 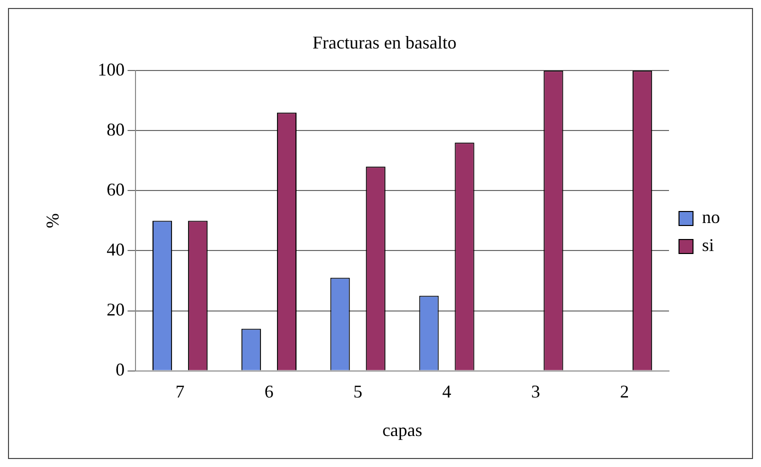 I want to click on legend-label: si, so click(x=708, y=245).